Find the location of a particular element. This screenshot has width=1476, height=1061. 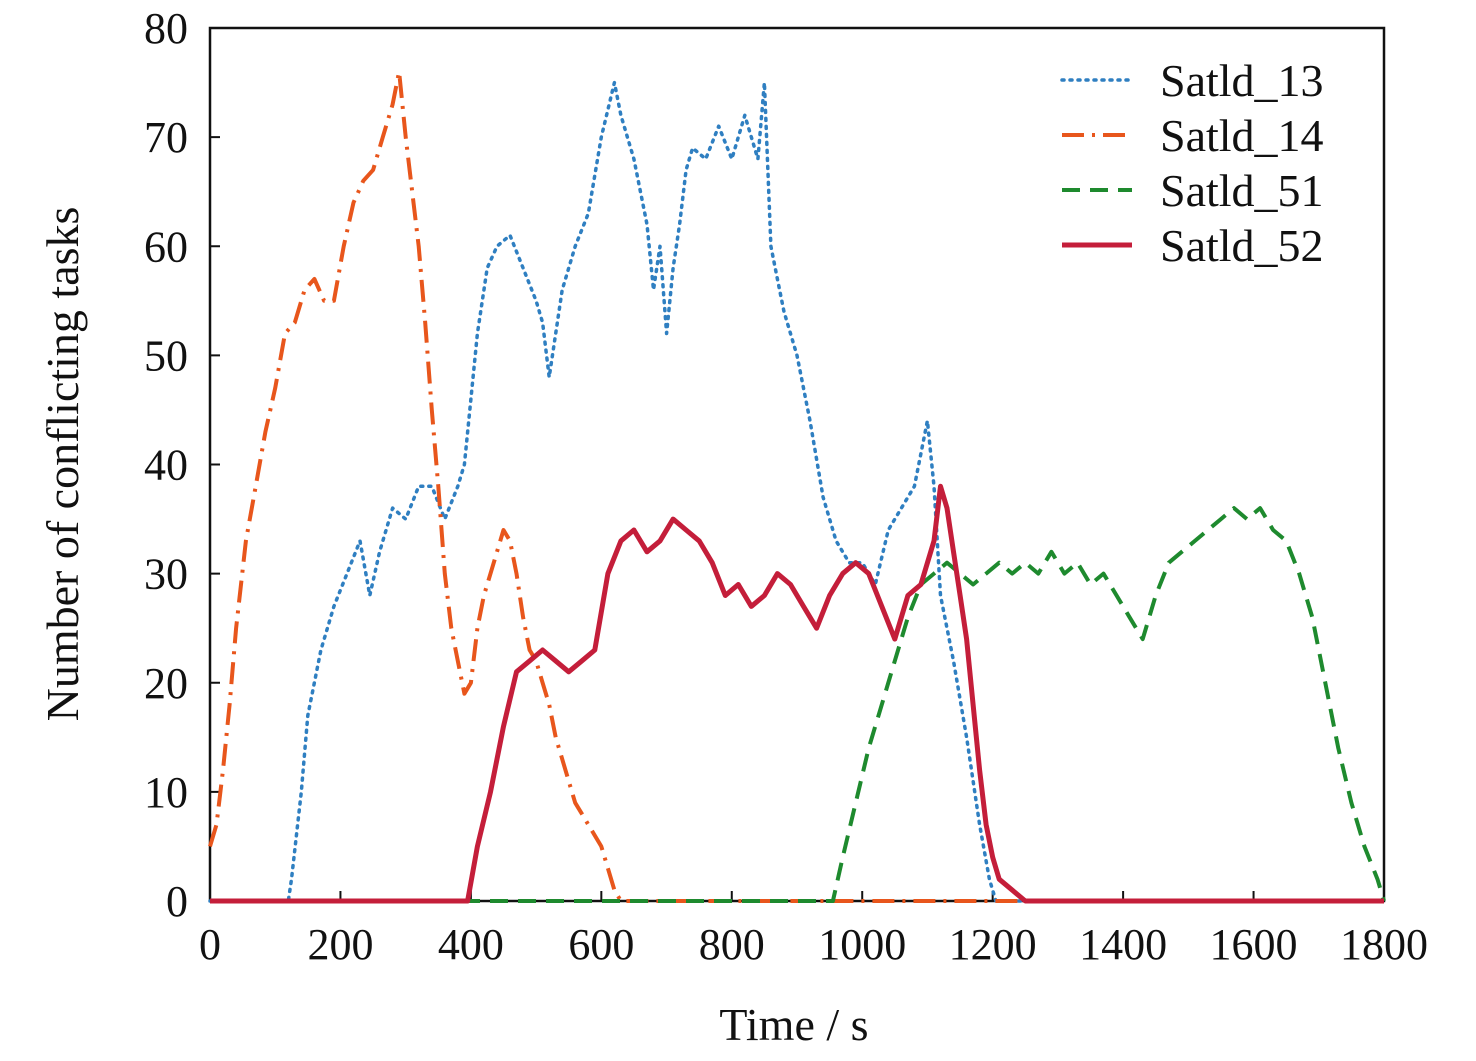

y-axis-label: Number of conflicting tasks is located at coordinates (62, 464).